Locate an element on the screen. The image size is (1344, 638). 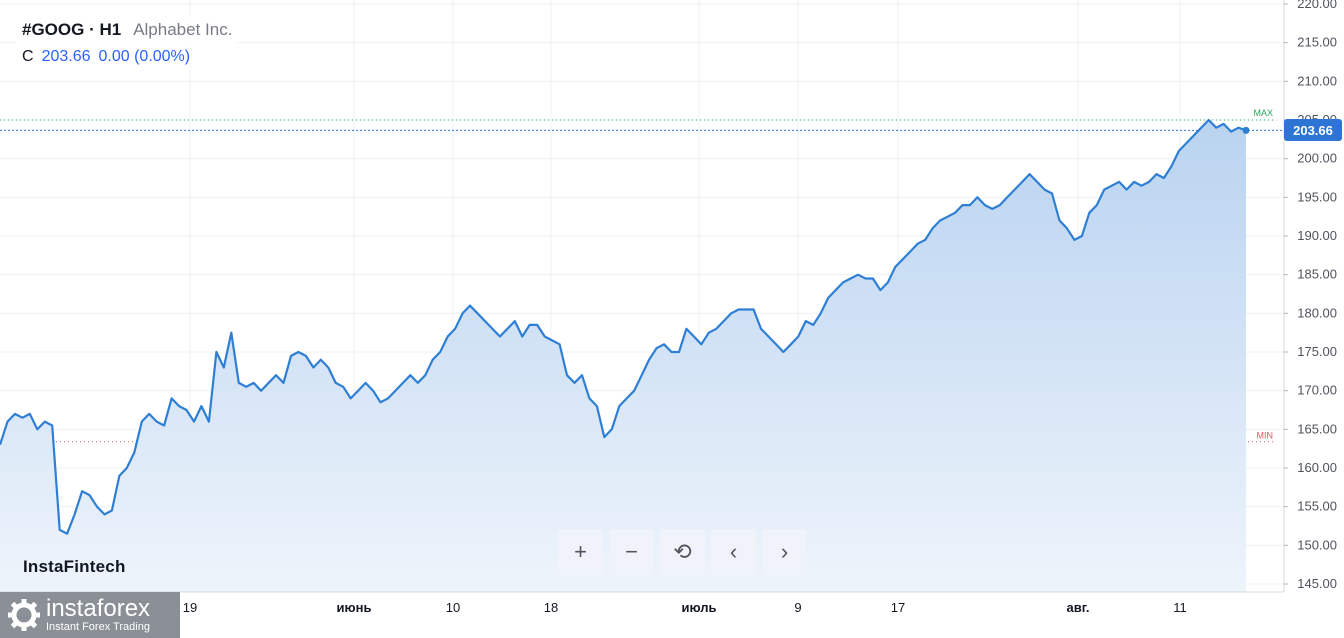
y-tick-label: 180.00 is located at coordinates (1317, 312).